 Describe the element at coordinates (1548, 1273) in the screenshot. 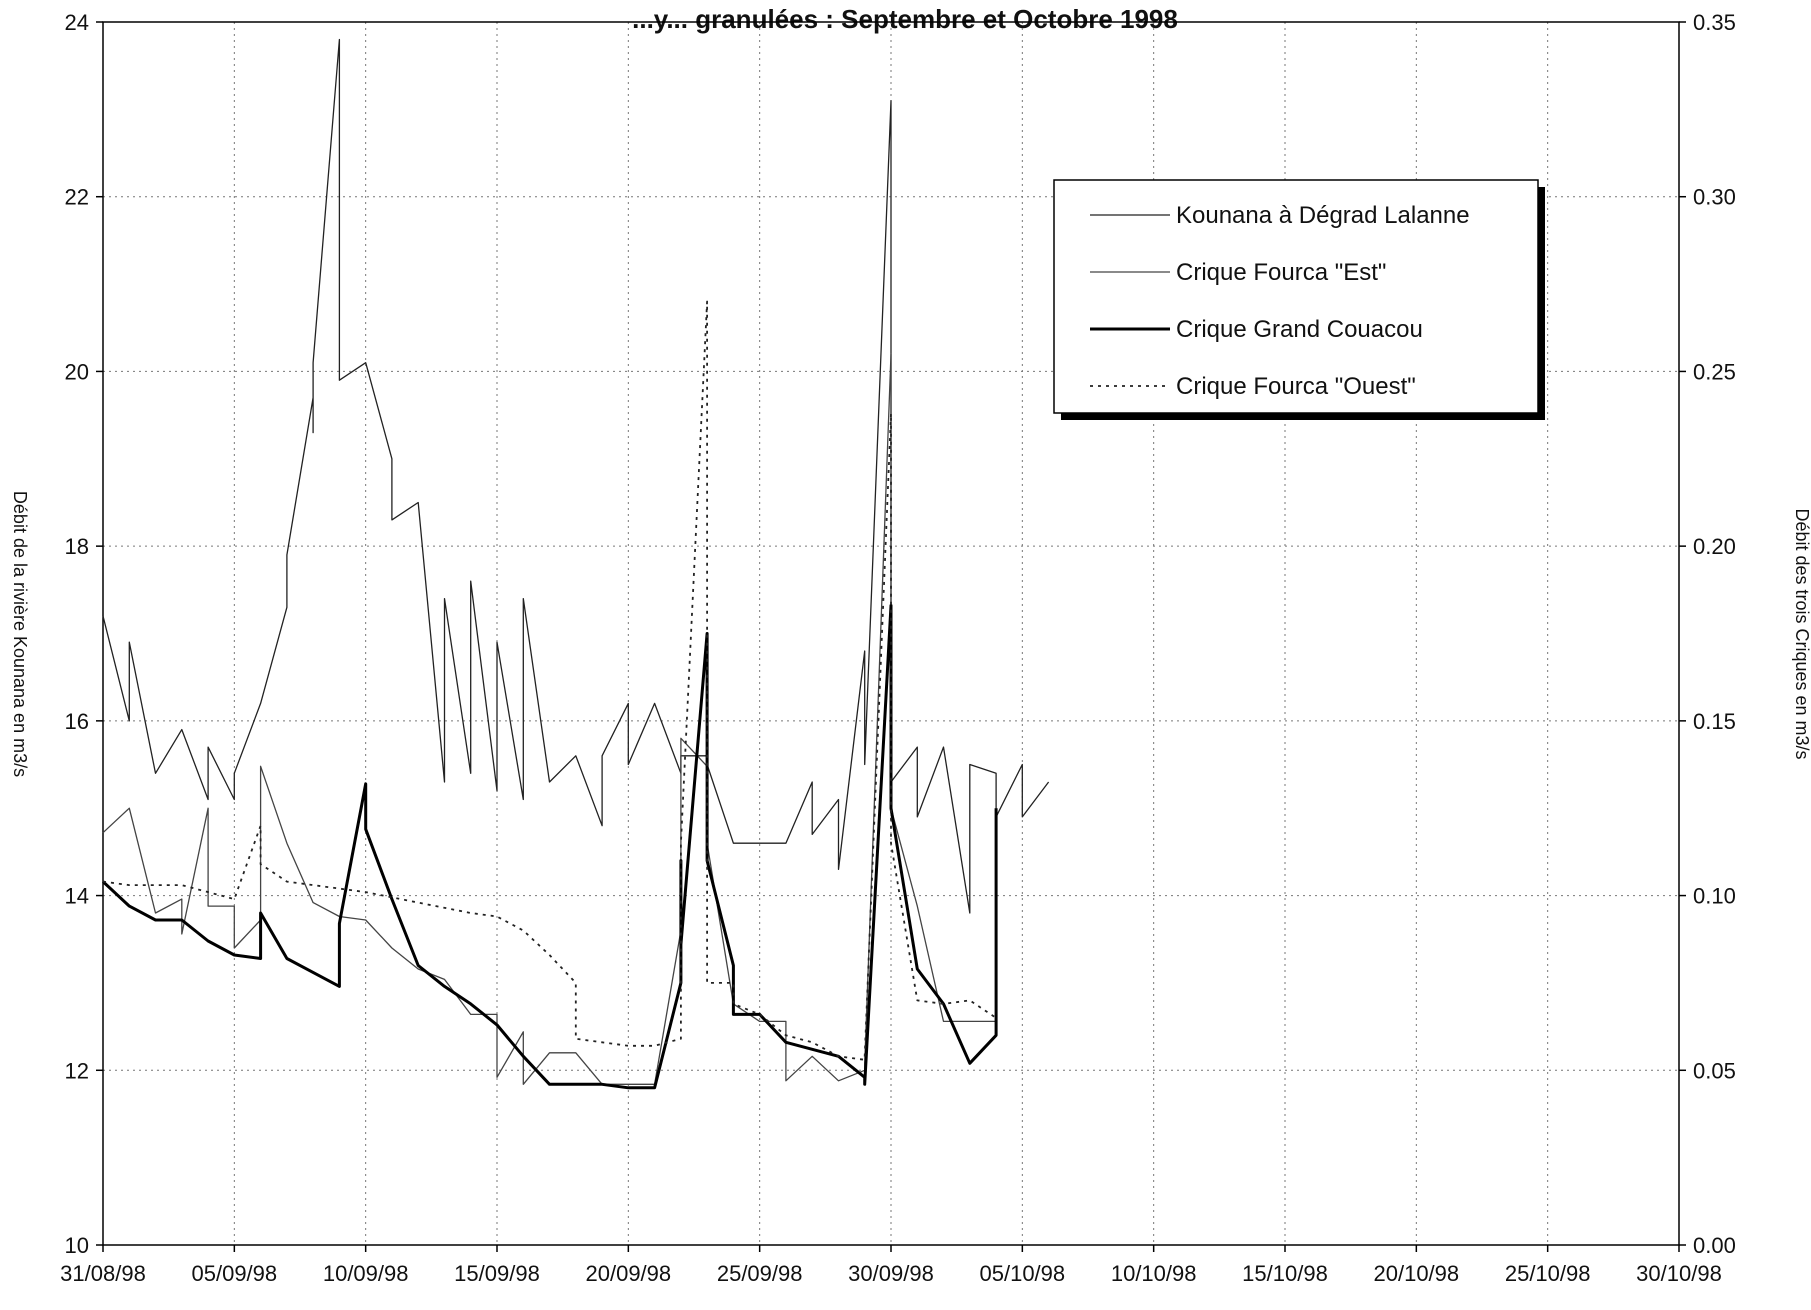

I see `x-tick-label: 25/10/98` at that location.